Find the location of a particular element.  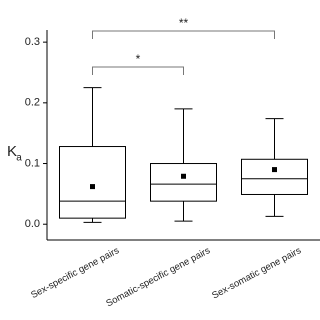

y-axis-label: K is located at coordinates (12, 151).